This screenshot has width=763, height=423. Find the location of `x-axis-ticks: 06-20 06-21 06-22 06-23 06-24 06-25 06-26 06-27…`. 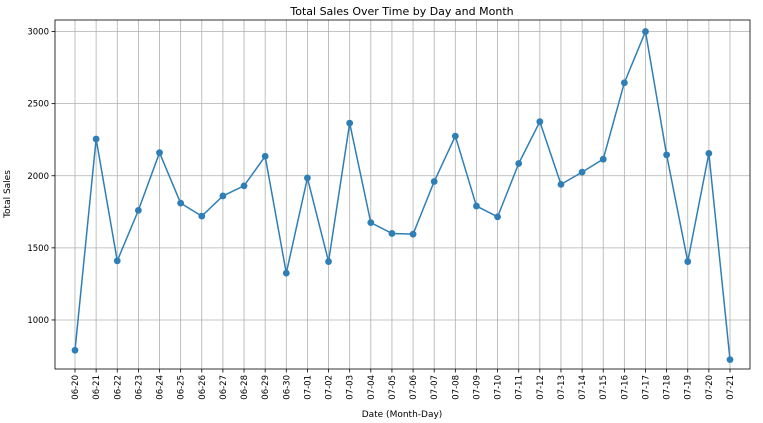

x-axis-ticks: 06-20 06-21 06-22 06-23 06-24 06-25 06-26 06-27… is located at coordinates (403, 384).